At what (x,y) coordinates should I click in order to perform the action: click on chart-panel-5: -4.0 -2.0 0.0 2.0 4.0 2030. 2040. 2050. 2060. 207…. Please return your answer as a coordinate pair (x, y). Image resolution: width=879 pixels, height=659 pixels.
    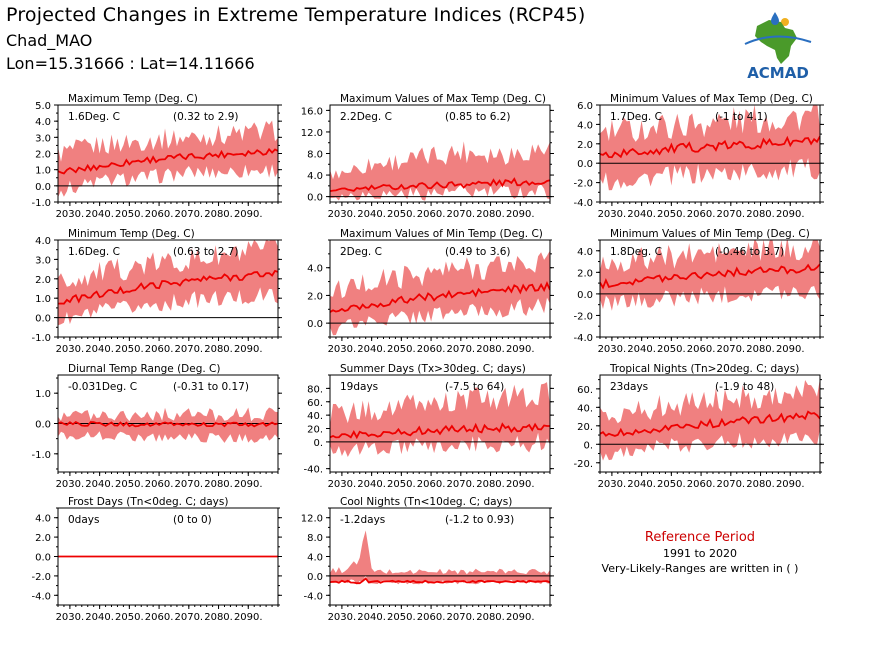
    Looking at the image, I should click on (698, 291).